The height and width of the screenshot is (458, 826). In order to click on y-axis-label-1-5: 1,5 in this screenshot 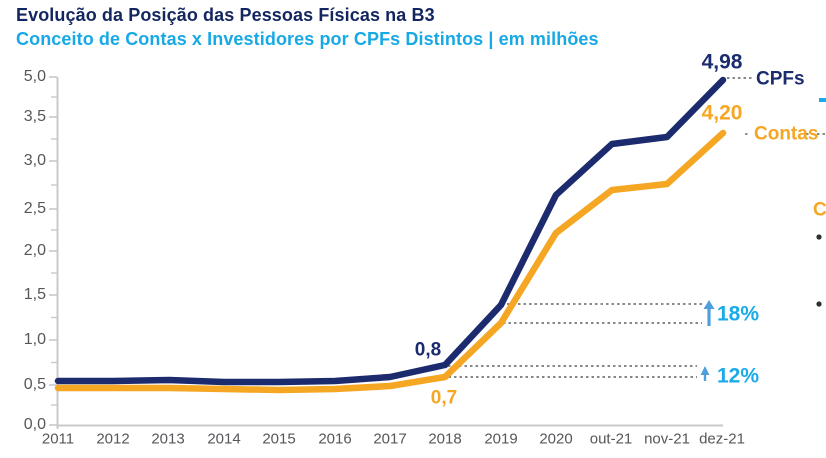, I will do `click(34, 294)`.